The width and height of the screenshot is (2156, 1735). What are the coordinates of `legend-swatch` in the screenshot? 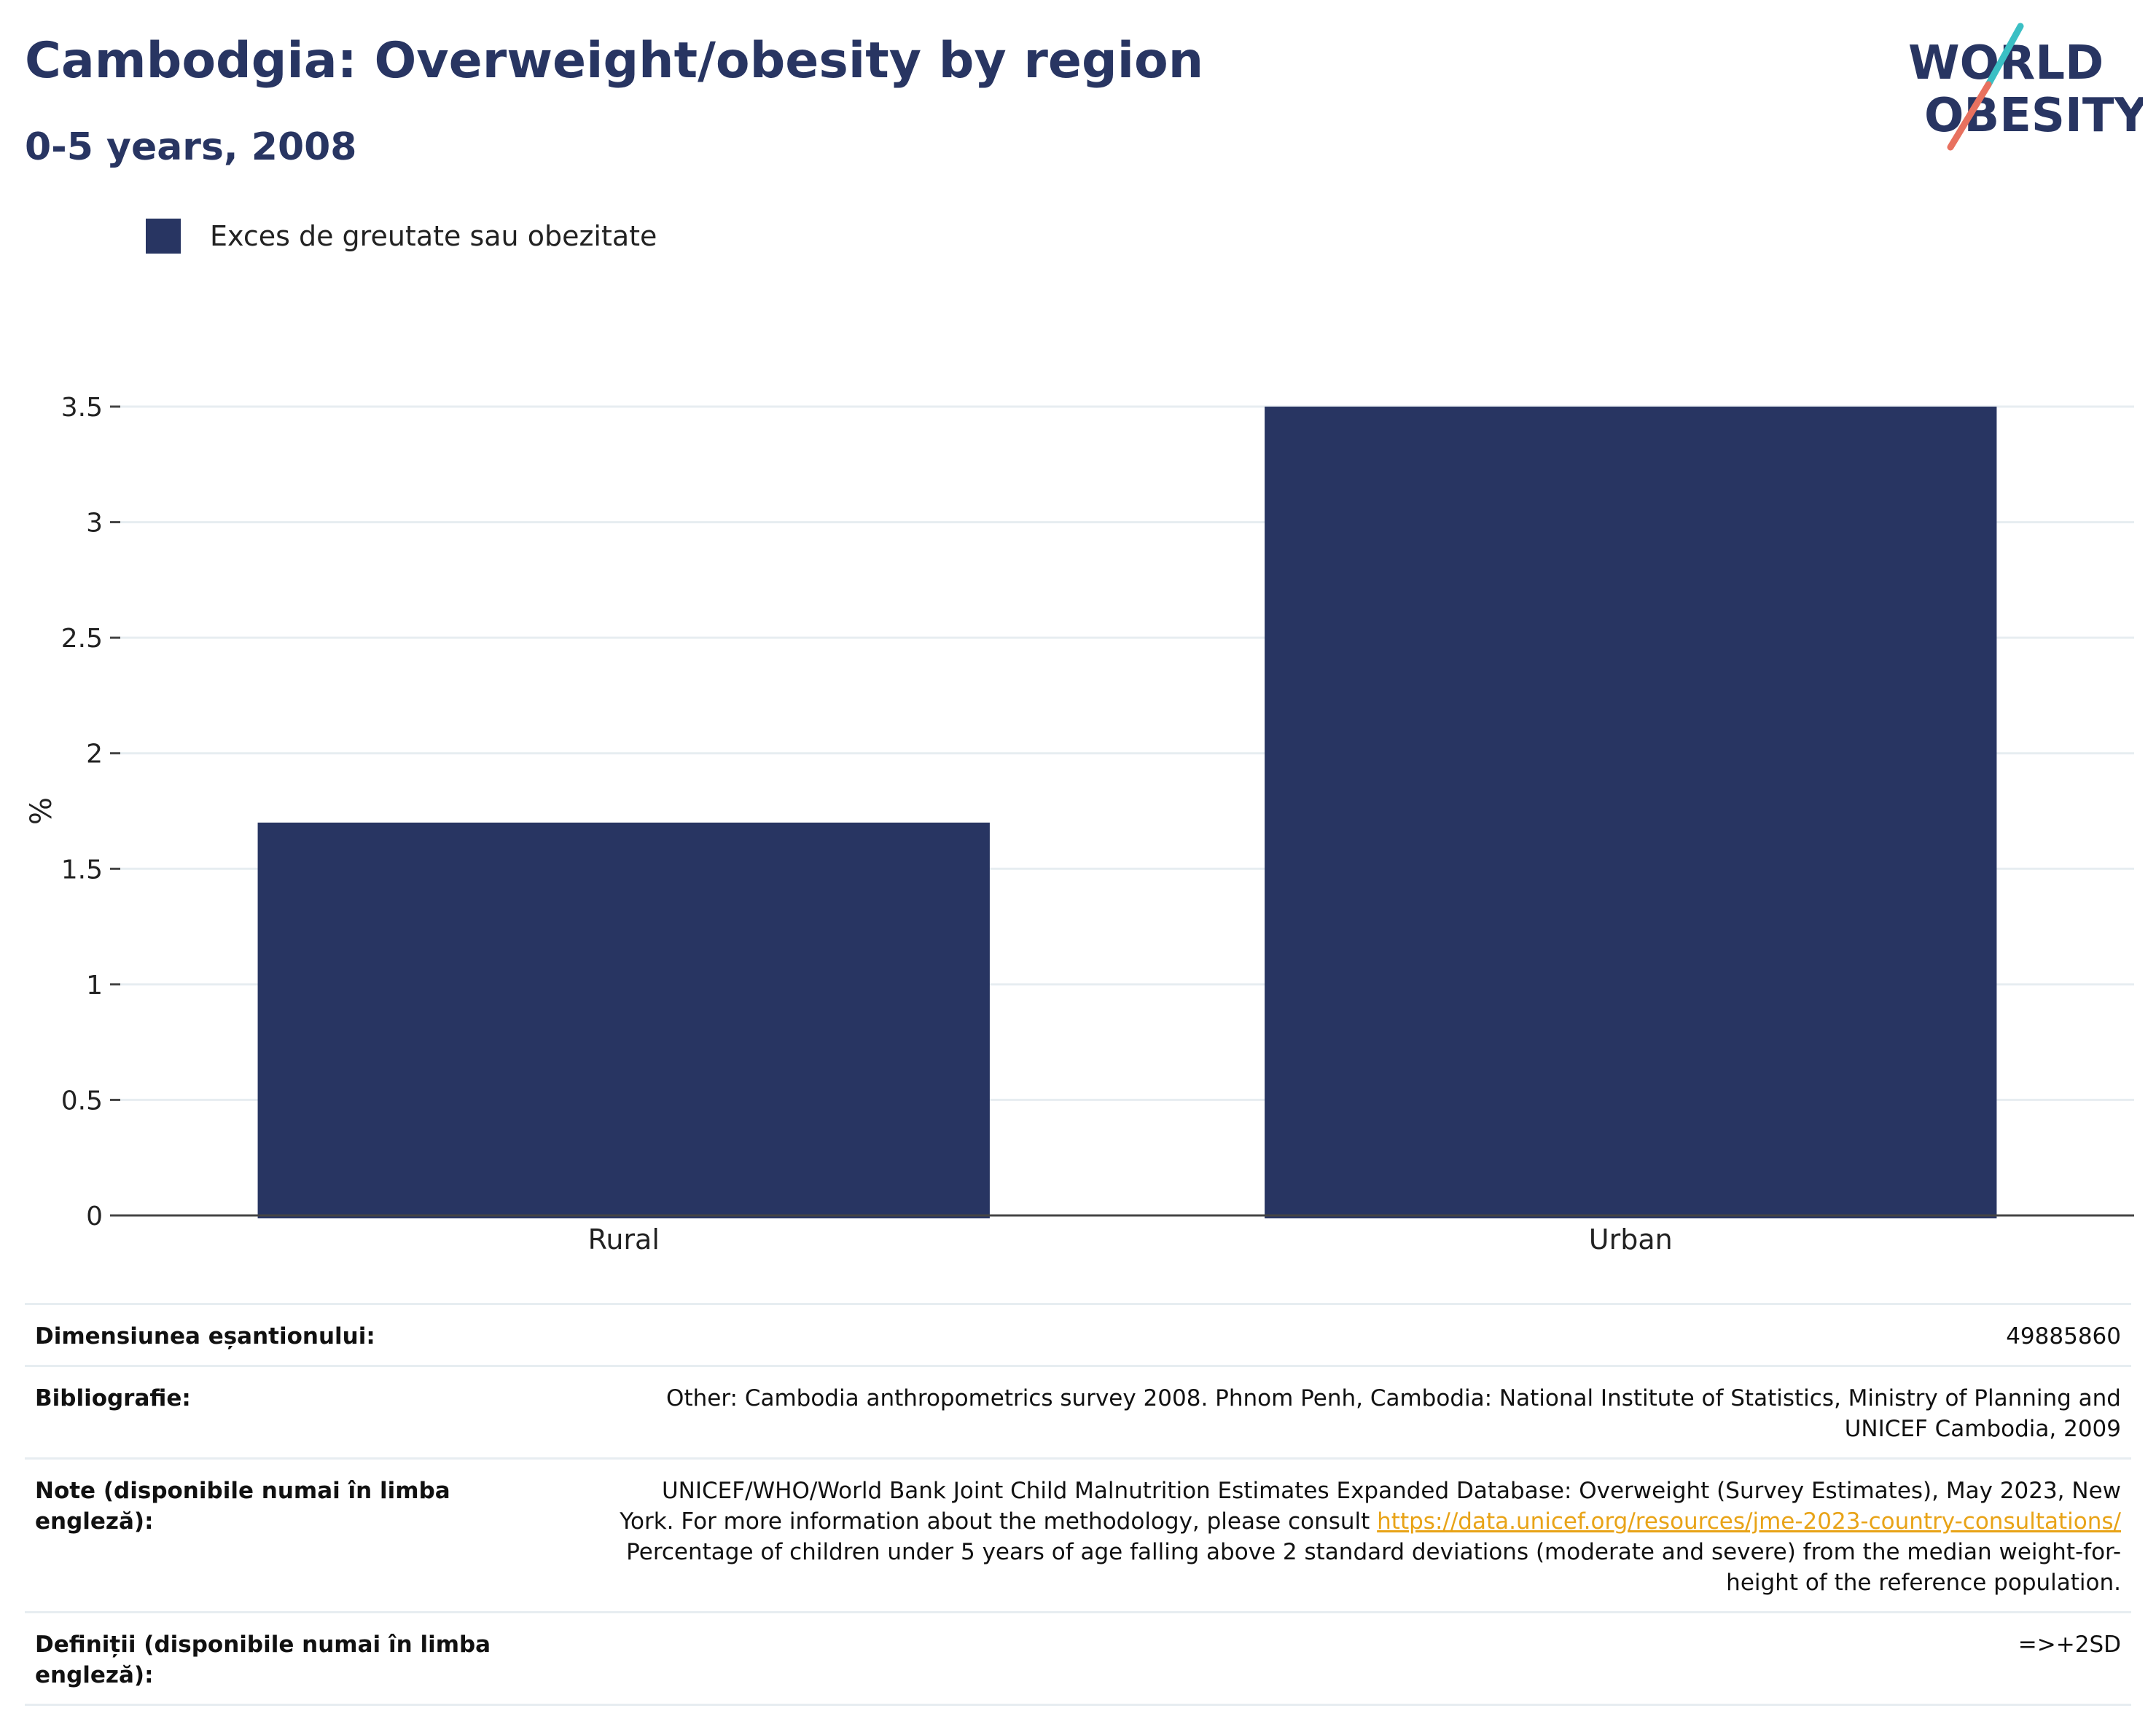 It's located at (163, 236).